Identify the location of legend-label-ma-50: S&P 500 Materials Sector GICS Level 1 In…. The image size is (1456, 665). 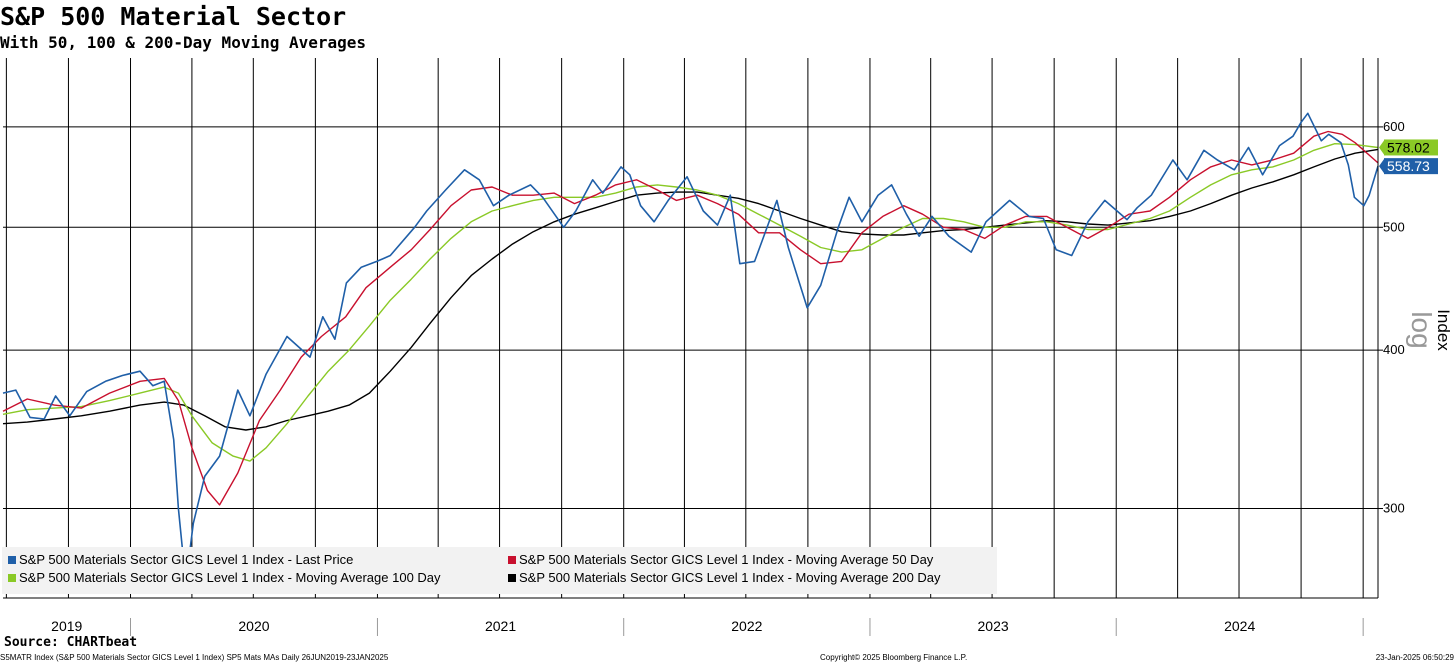
(726, 559).